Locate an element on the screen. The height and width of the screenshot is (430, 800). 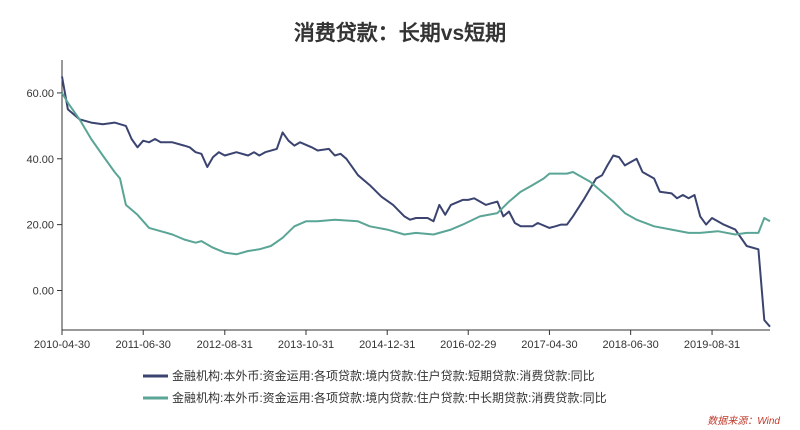
x-tick-label: 2012-08-31 is located at coordinates (225, 345).